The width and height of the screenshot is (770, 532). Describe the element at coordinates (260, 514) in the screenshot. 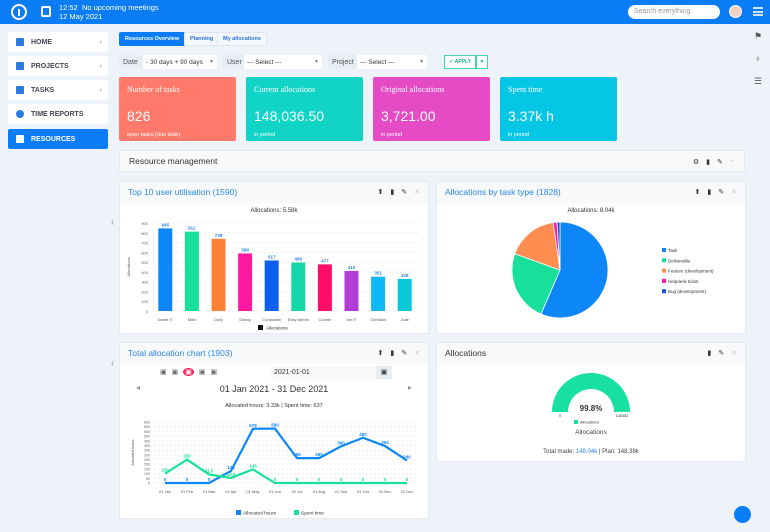

I see `legend-label: Allocated hours` at that location.